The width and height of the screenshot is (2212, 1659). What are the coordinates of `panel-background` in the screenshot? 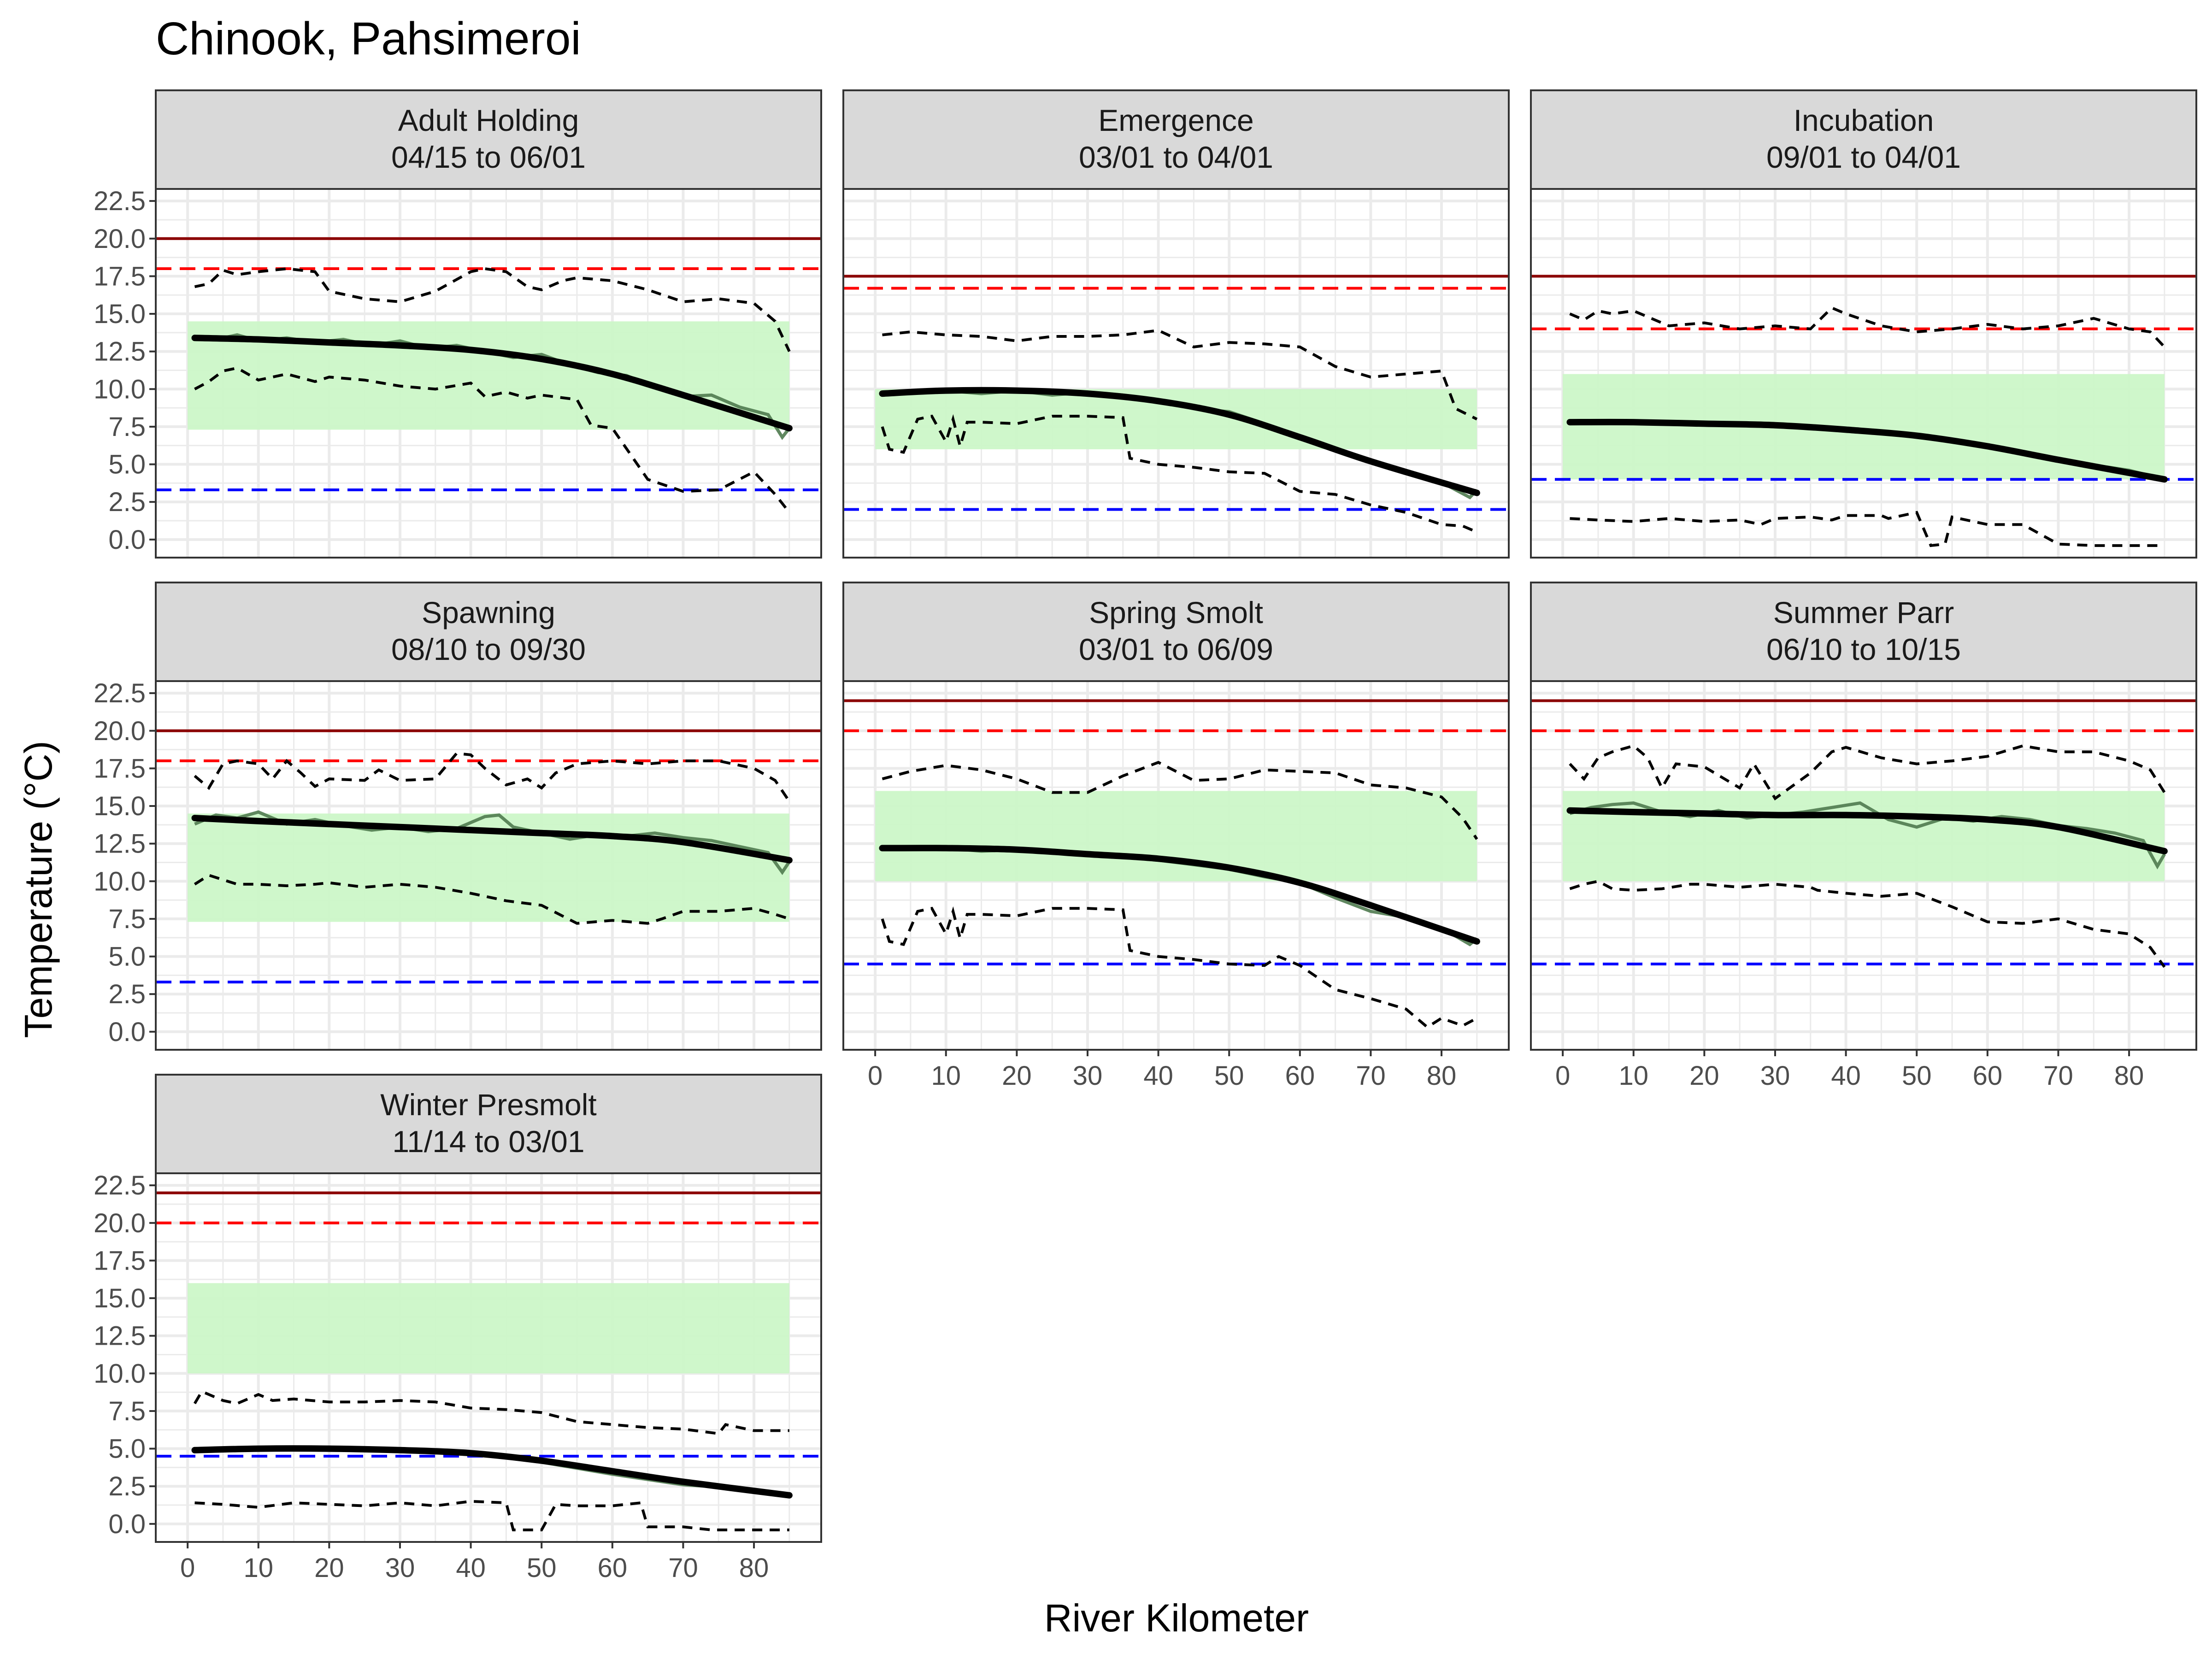 It's located at (1863, 373).